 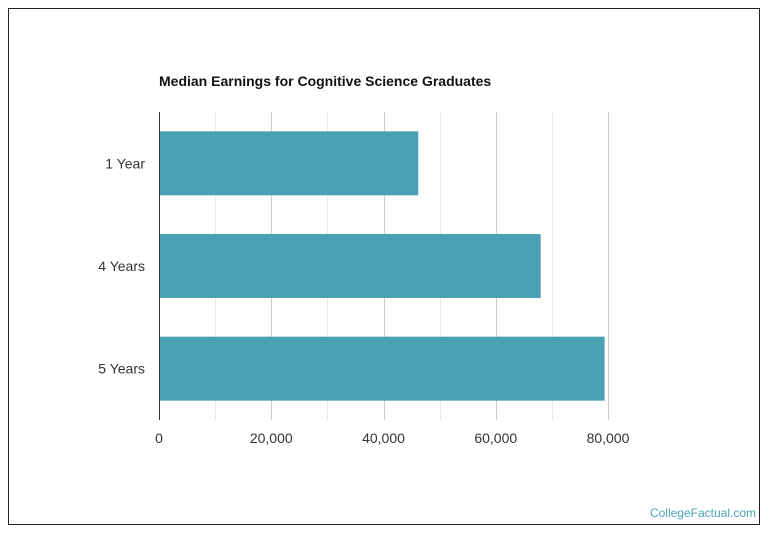 I want to click on x-tick-label: 60,000, so click(x=495, y=438).